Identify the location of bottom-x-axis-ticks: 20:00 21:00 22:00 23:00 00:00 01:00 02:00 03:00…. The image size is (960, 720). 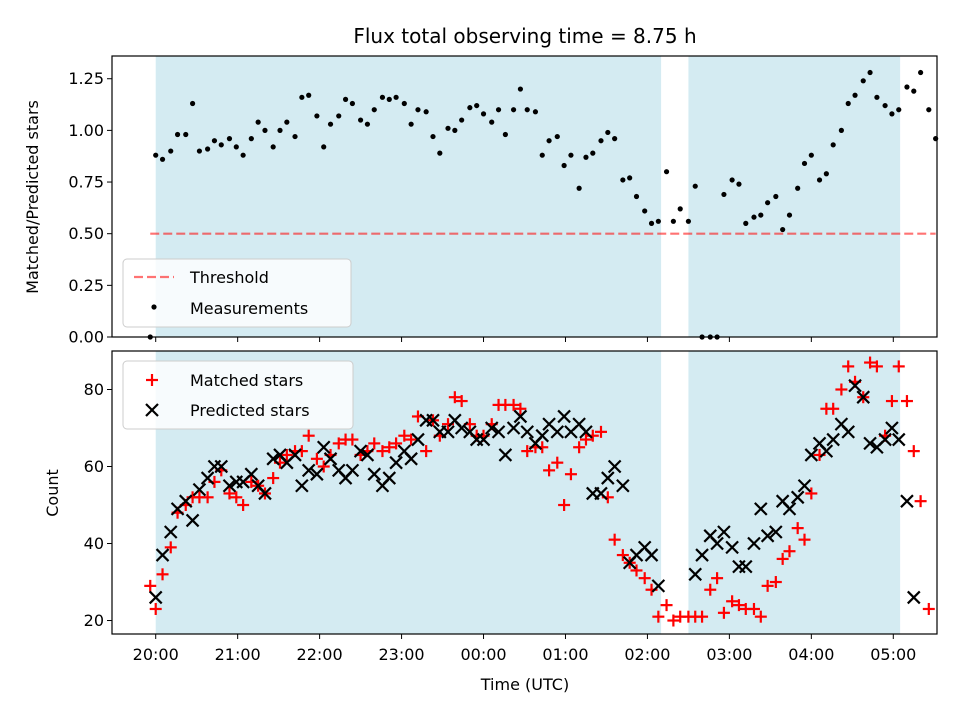
(524, 649).